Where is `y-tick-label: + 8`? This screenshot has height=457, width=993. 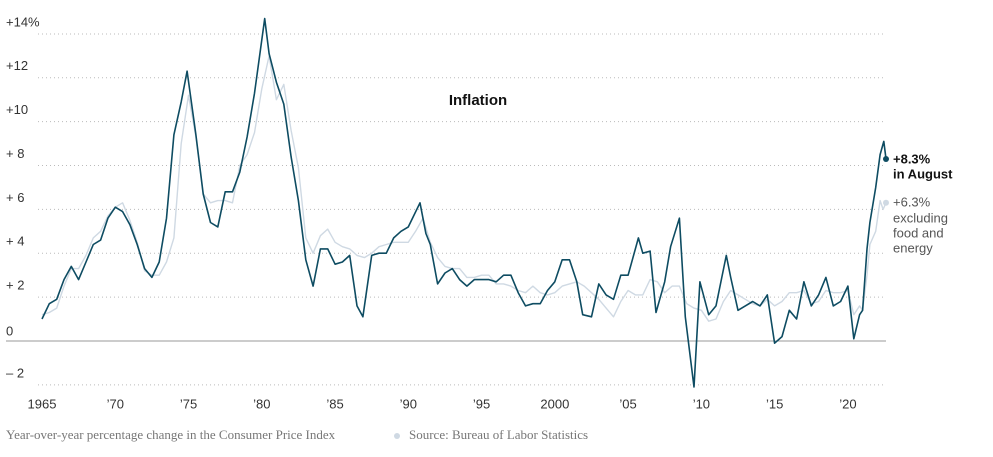 y-tick-label: + 8 is located at coordinates (15, 153).